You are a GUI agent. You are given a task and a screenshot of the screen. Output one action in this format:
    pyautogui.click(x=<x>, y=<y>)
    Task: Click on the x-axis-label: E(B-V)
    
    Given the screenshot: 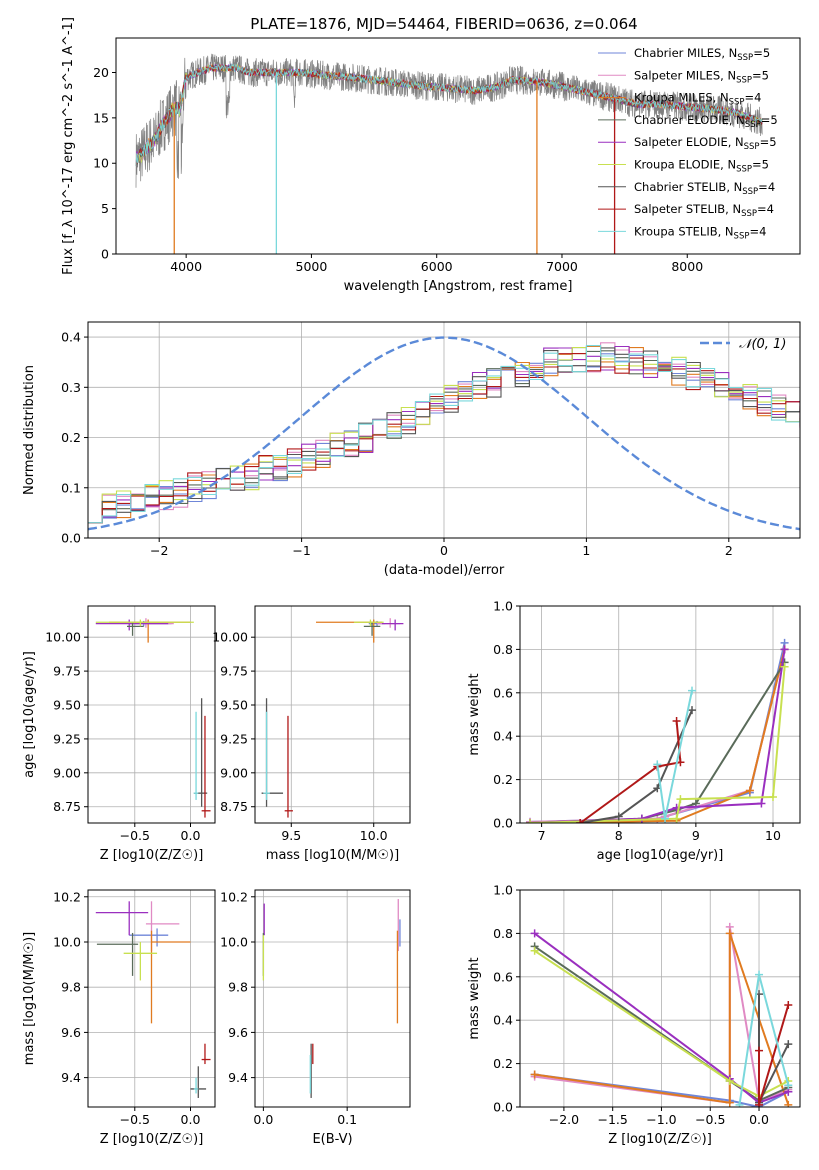 What is the action you would take?
    pyautogui.click(x=332, y=1139)
    